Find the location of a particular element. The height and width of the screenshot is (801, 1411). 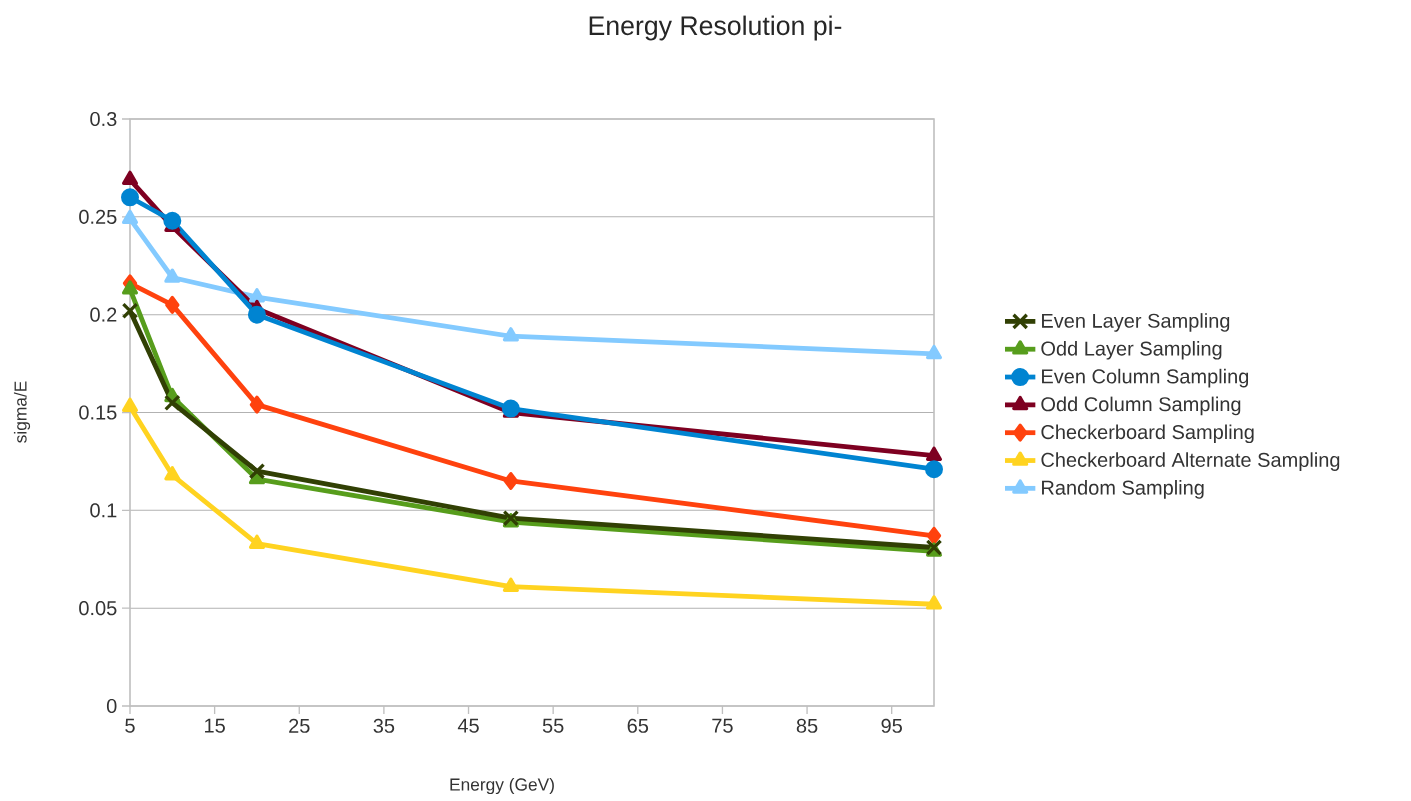

y-tick-label: 0.3 is located at coordinates (103, 119).